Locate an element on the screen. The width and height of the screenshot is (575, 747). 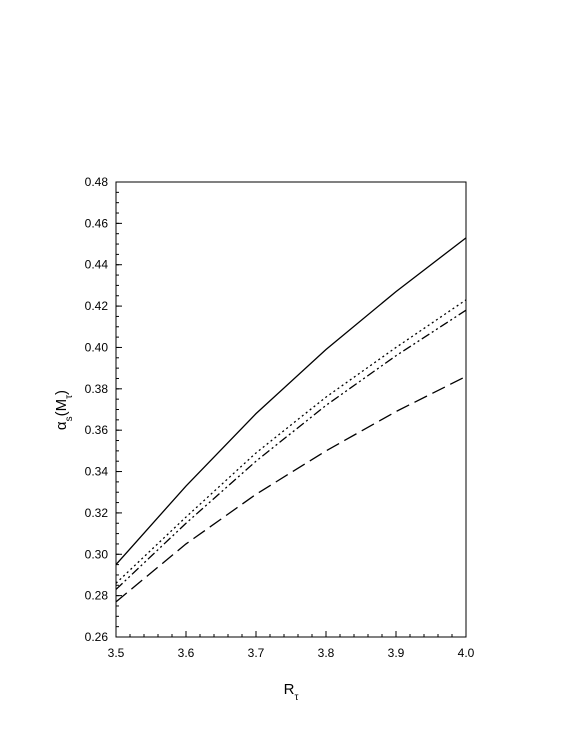
y-tick-label: 0.28 is located at coordinates (97, 596).